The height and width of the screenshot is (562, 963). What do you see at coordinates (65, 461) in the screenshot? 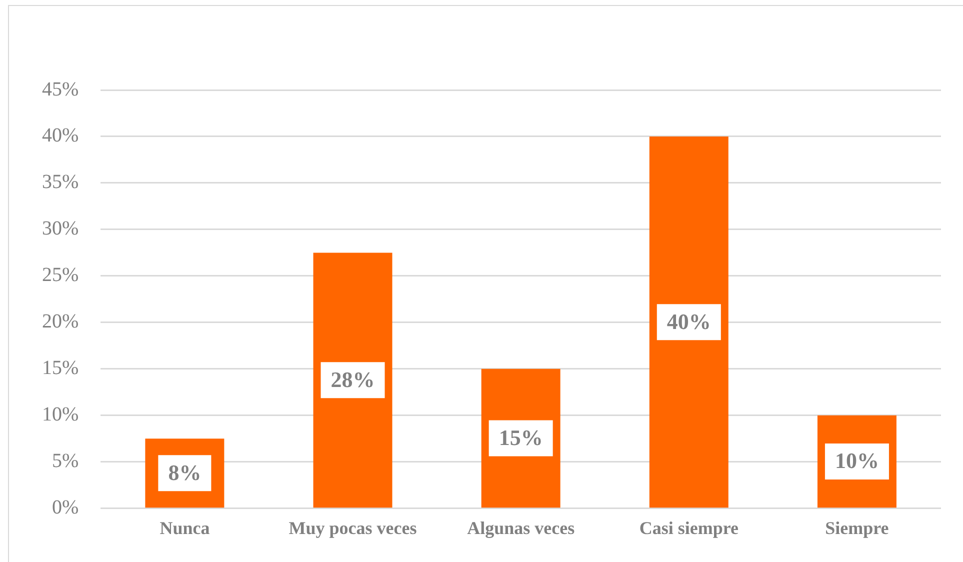
I see `y-tick-label: 5%` at bounding box center [65, 461].